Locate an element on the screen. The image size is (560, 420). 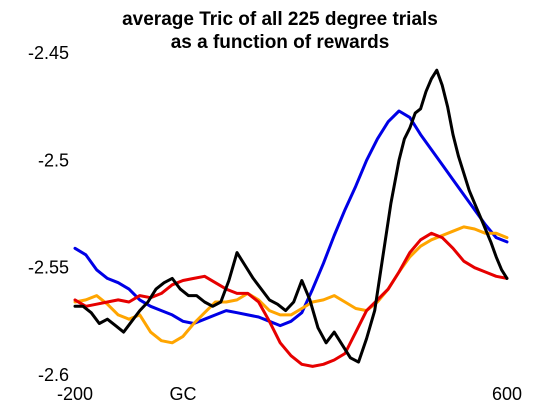
y-tick-label-4: -2.6 is located at coordinates (53, 375).